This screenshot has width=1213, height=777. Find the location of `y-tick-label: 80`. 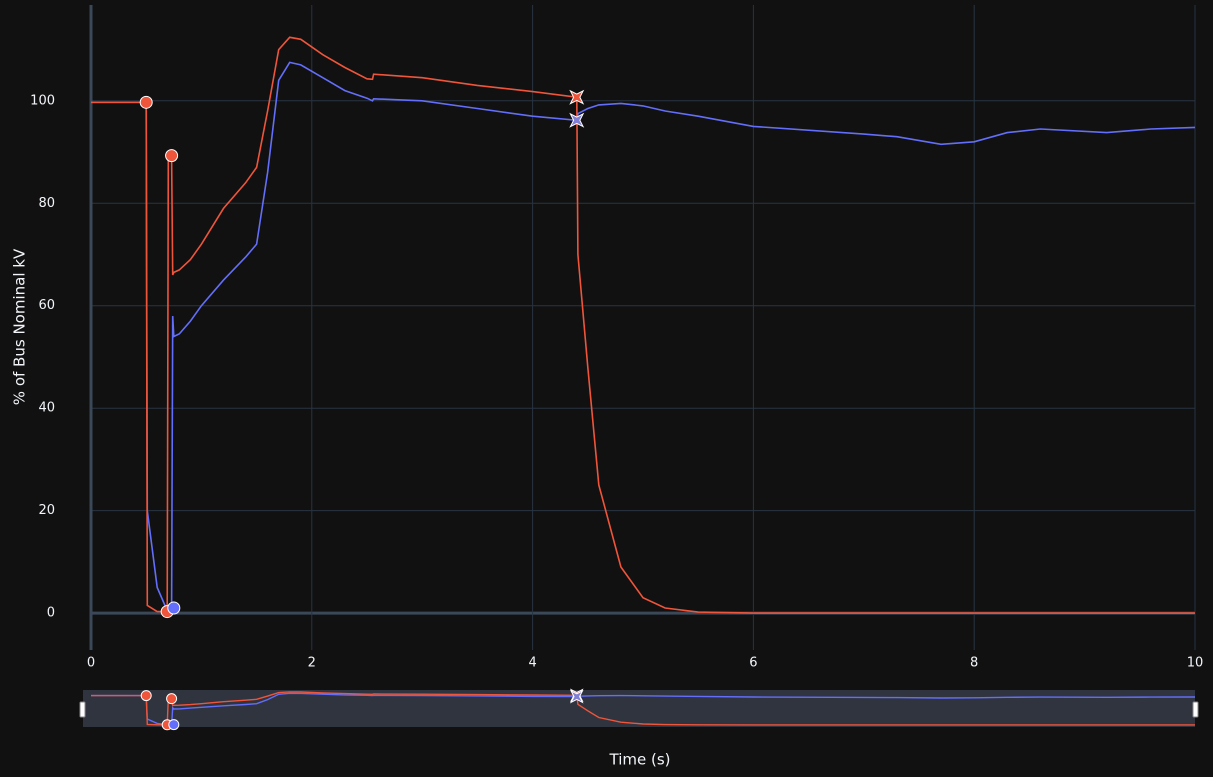

y-tick-label: 80 is located at coordinates (46, 203).